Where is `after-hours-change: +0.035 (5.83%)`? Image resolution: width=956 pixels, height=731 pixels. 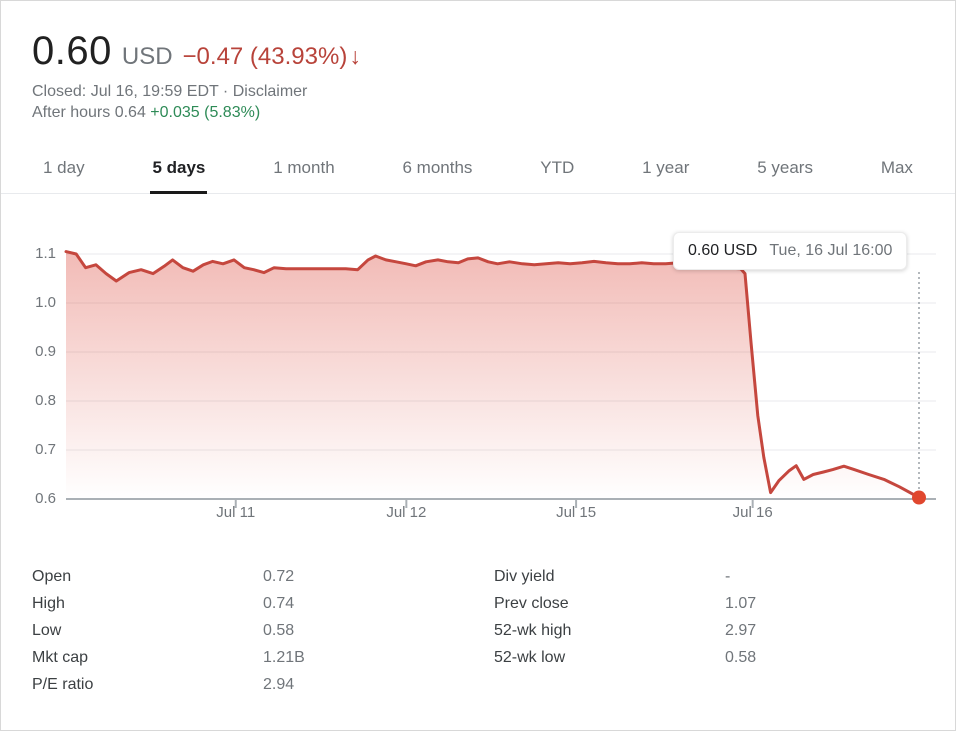
after-hours-change: +0.035 (5.83%) is located at coordinates (205, 112).